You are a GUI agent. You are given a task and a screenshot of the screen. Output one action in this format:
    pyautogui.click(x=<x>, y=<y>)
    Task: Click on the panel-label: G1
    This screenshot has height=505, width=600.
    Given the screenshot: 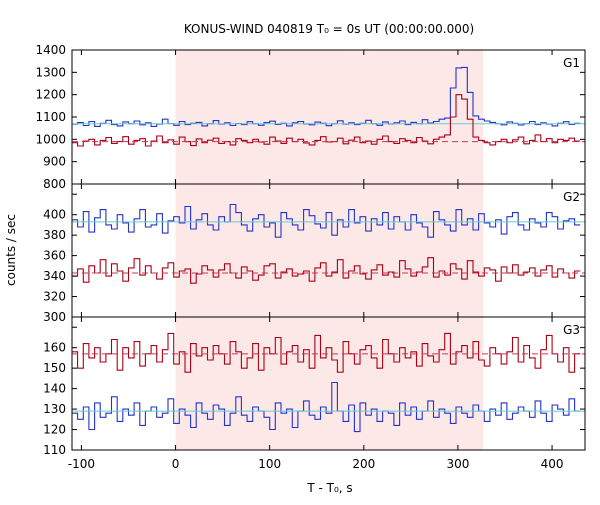 What is the action you would take?
    pyautogui.click(x=571, y=63)
    